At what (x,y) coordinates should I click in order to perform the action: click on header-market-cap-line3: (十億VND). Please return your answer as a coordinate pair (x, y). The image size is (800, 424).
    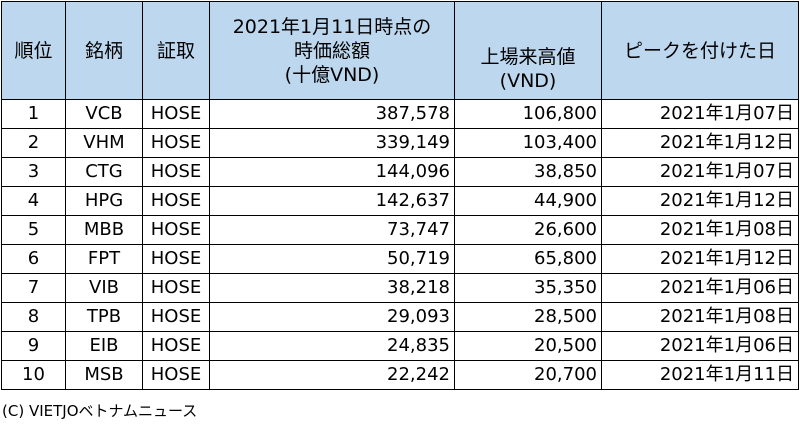
    Looking at the image, I should click on (332, 74).